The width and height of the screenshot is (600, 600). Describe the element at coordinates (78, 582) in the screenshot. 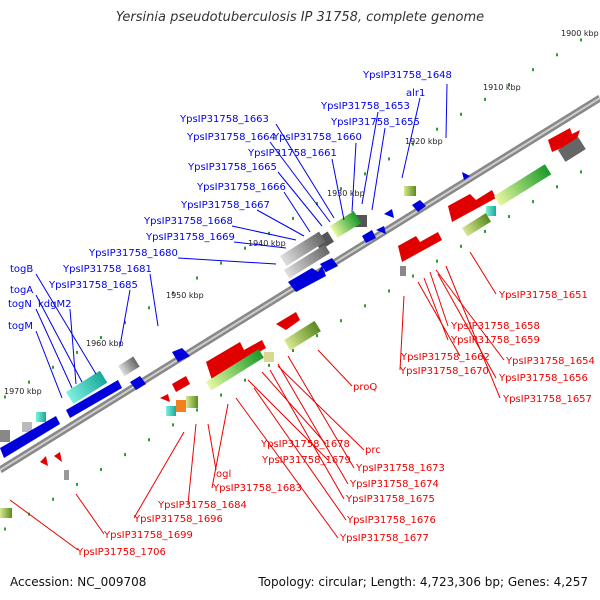

I see `accession-text: Accession: NC_009708` at that location.